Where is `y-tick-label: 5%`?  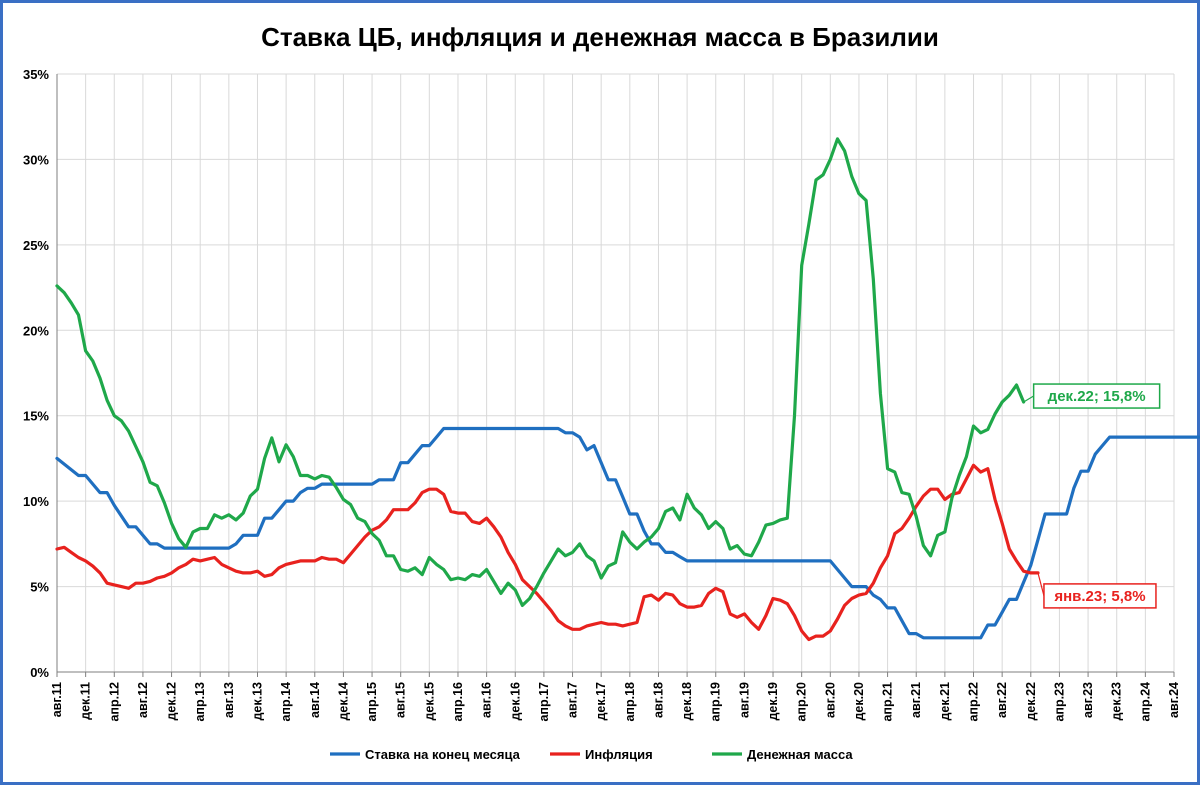
y-tick-label: 5% is located at coordinates (39, 587).